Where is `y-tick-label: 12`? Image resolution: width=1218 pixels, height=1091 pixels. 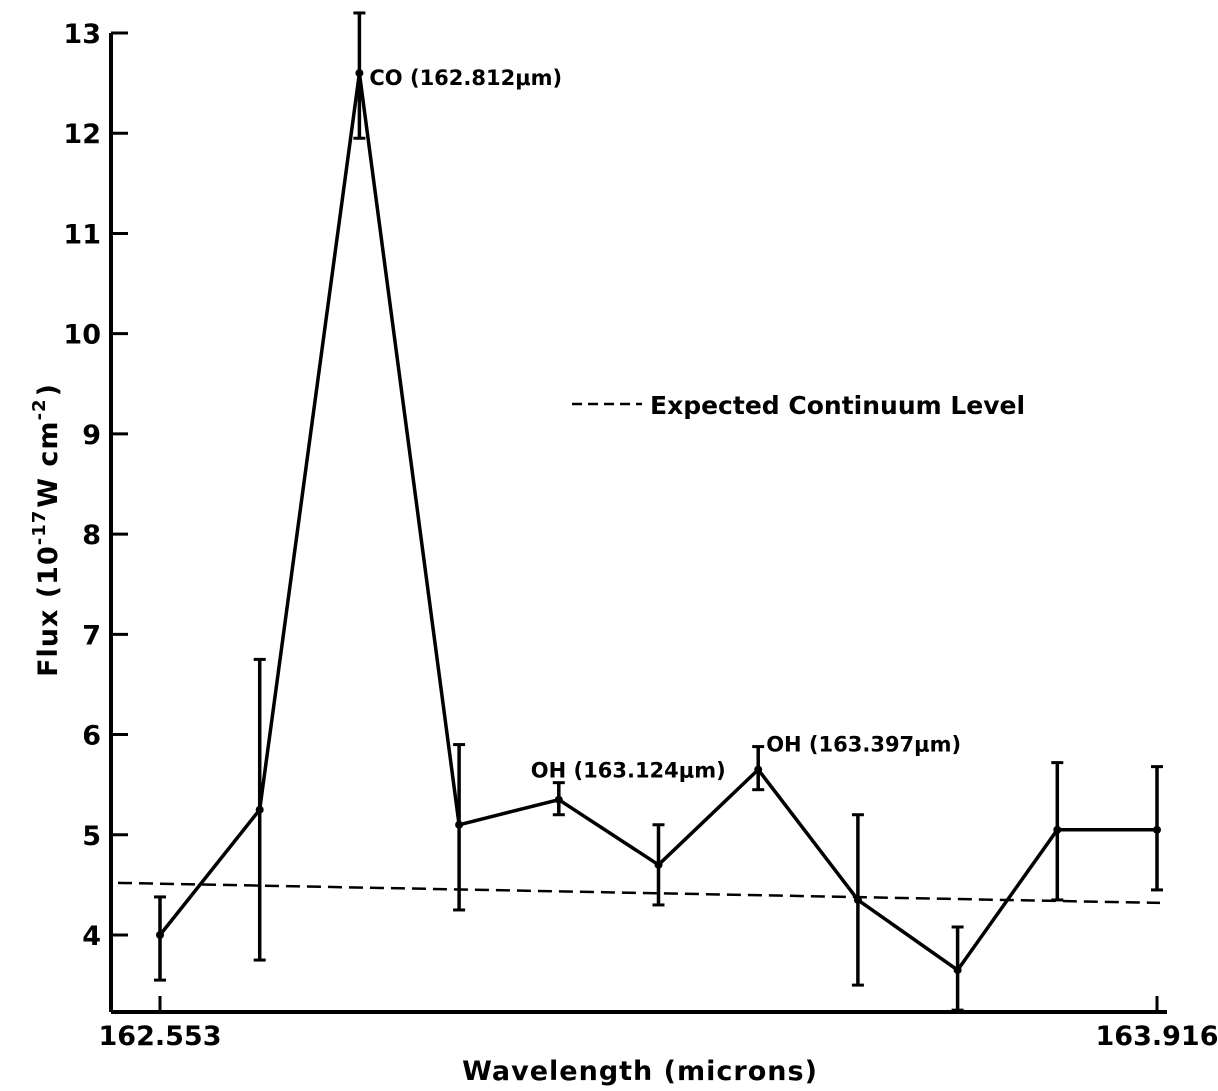
y-tick-label: 12 is located at coordinates (82, 134).